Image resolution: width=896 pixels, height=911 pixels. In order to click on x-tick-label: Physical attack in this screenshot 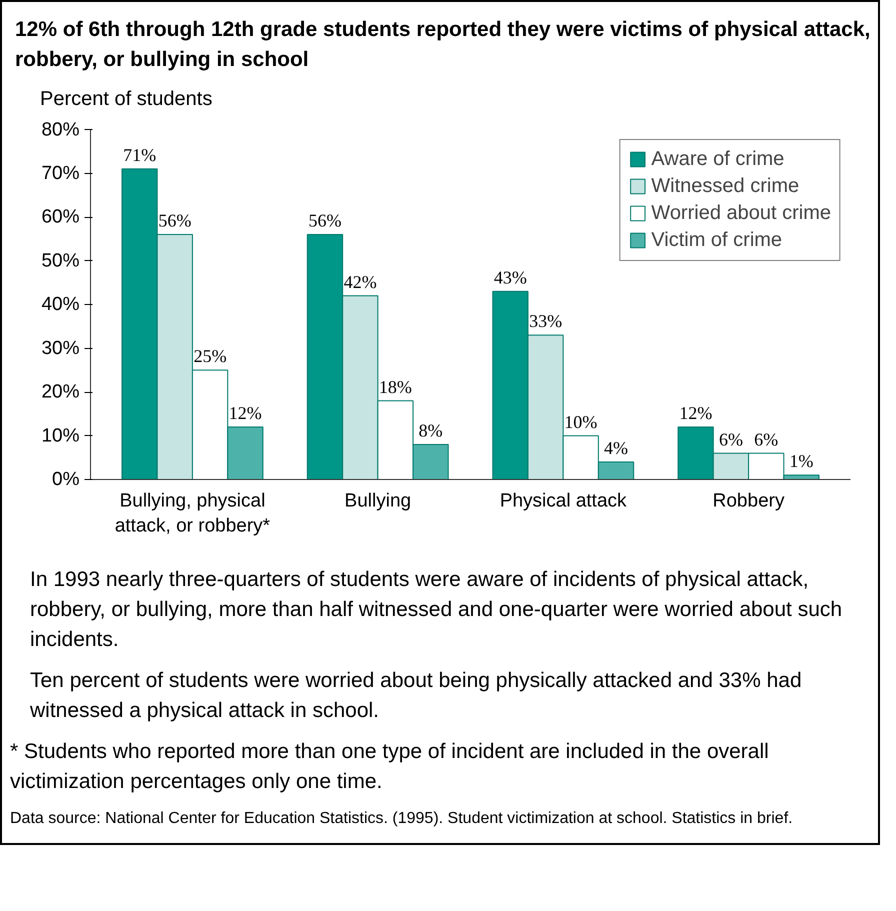, I will do `click(564, 501)`.